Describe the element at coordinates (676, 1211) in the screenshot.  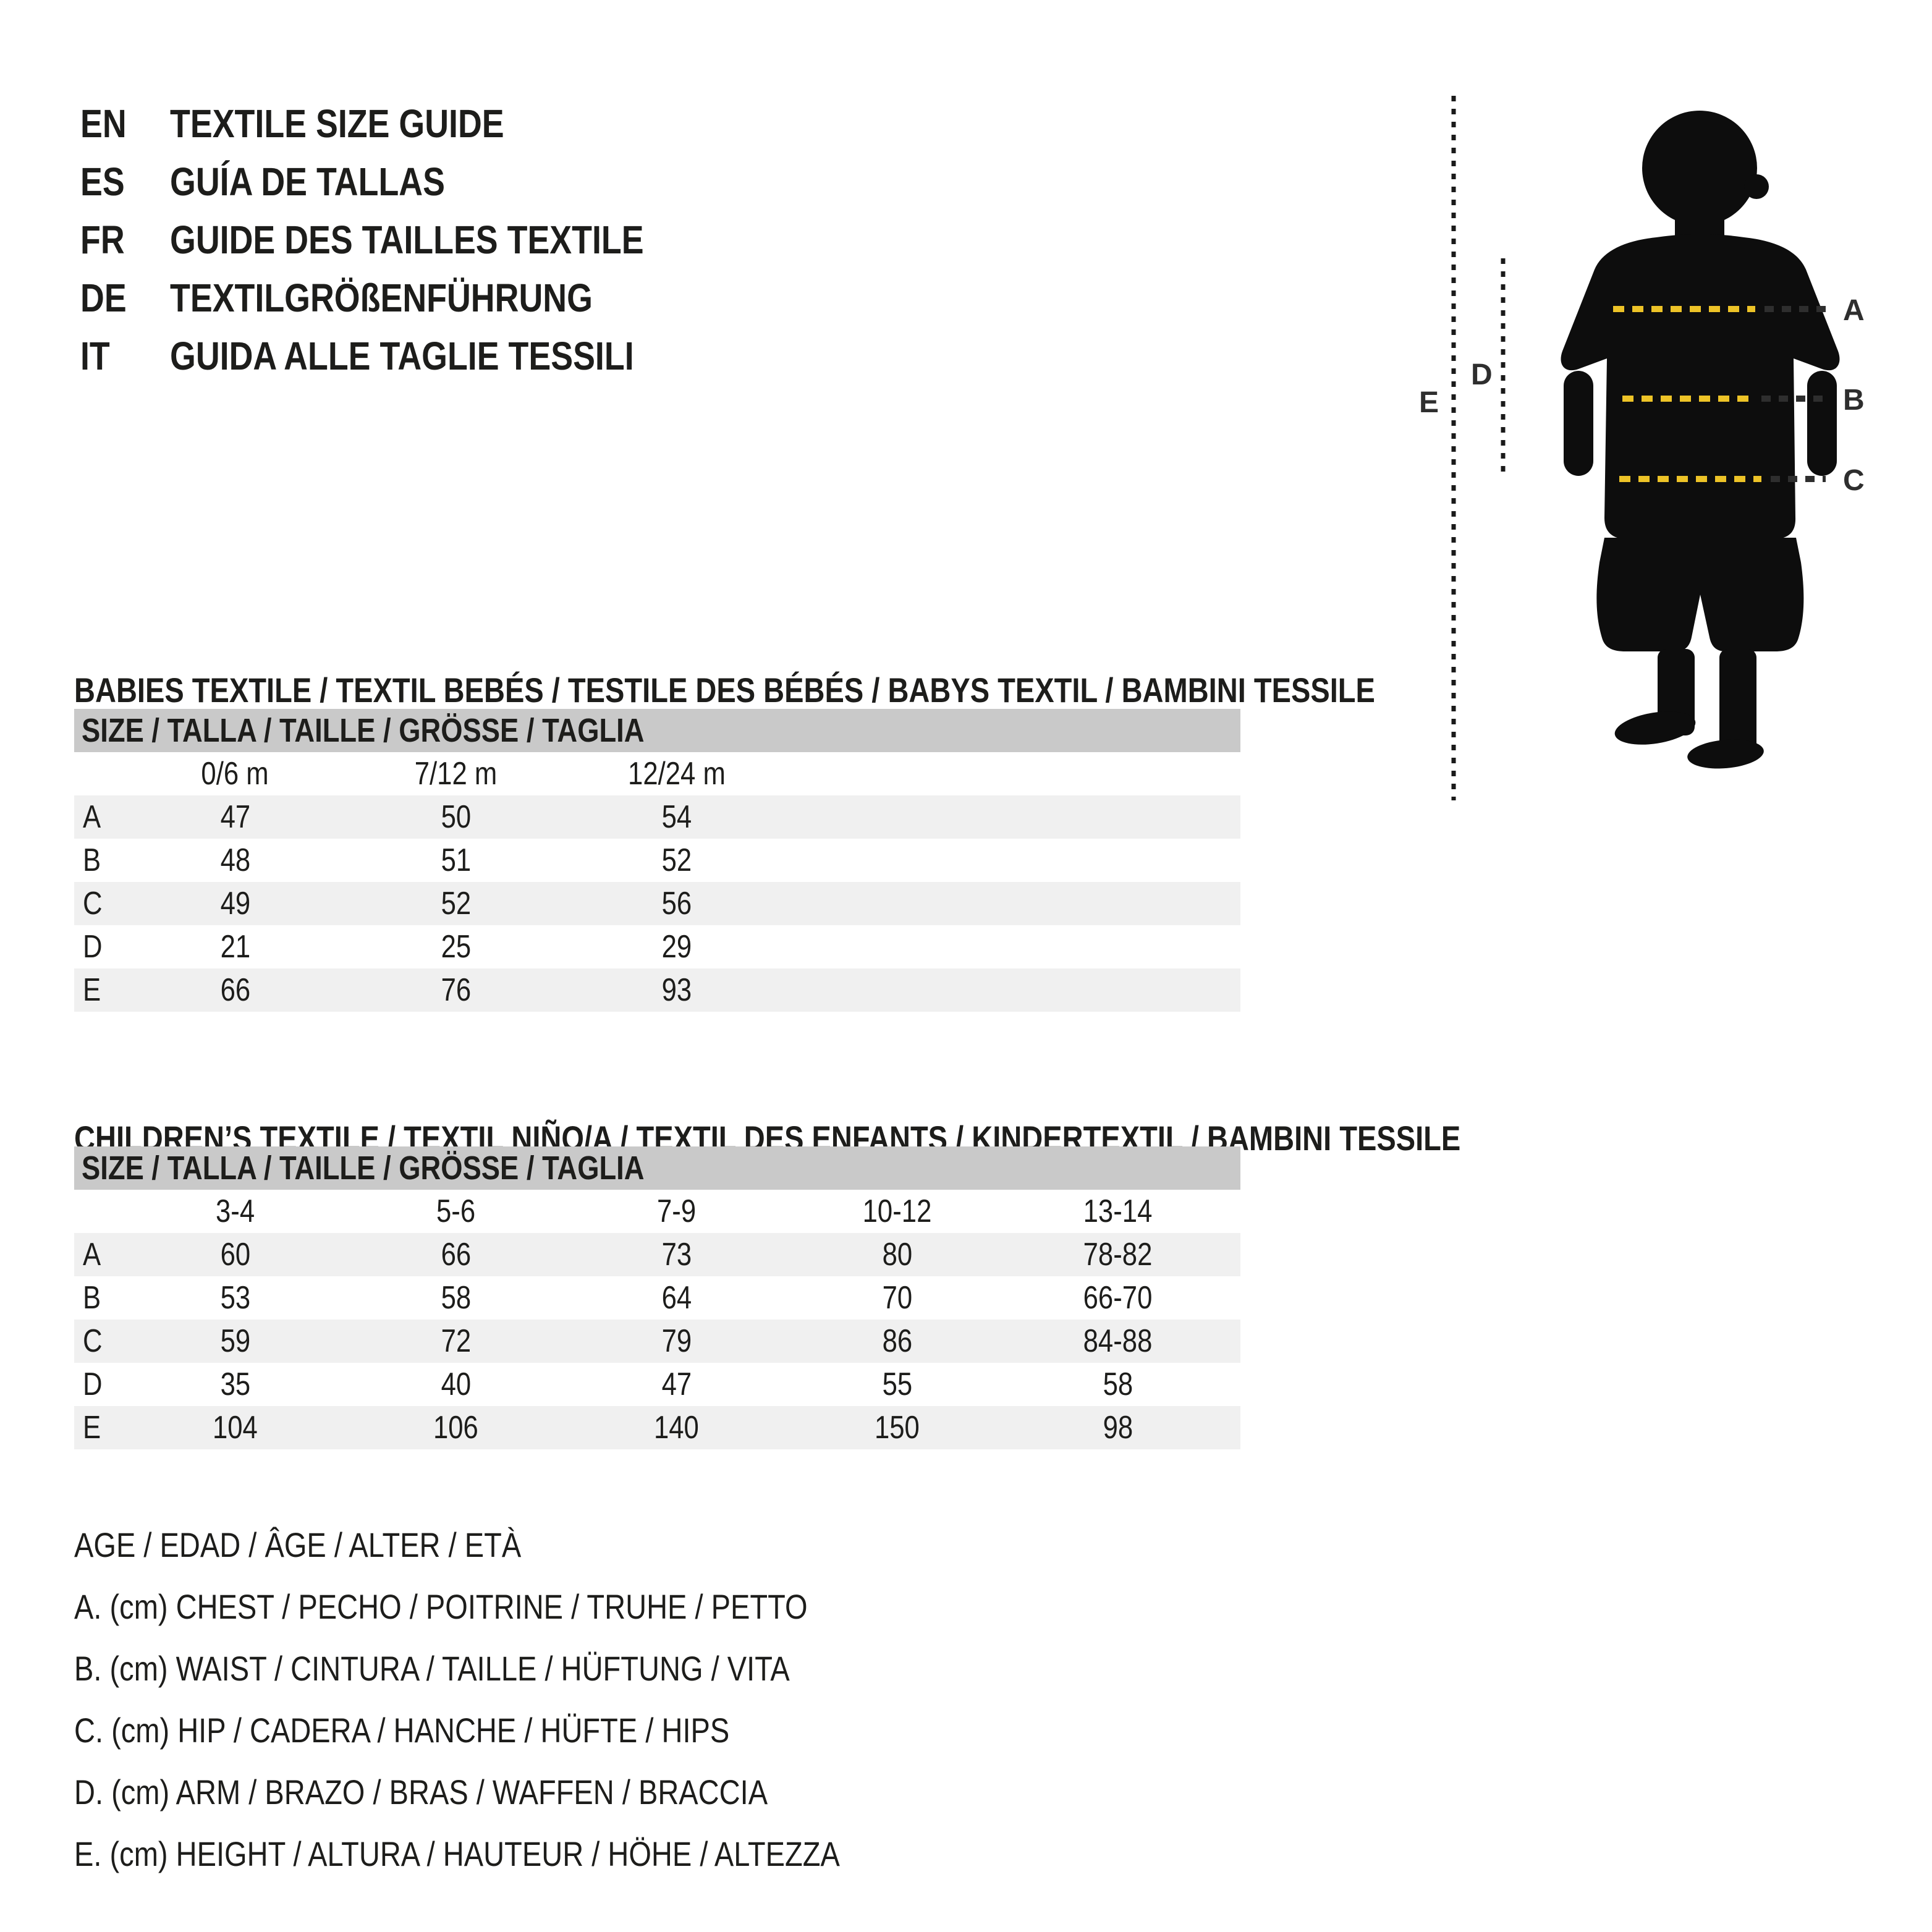
I see `children-col-2: 7-9` at that location.